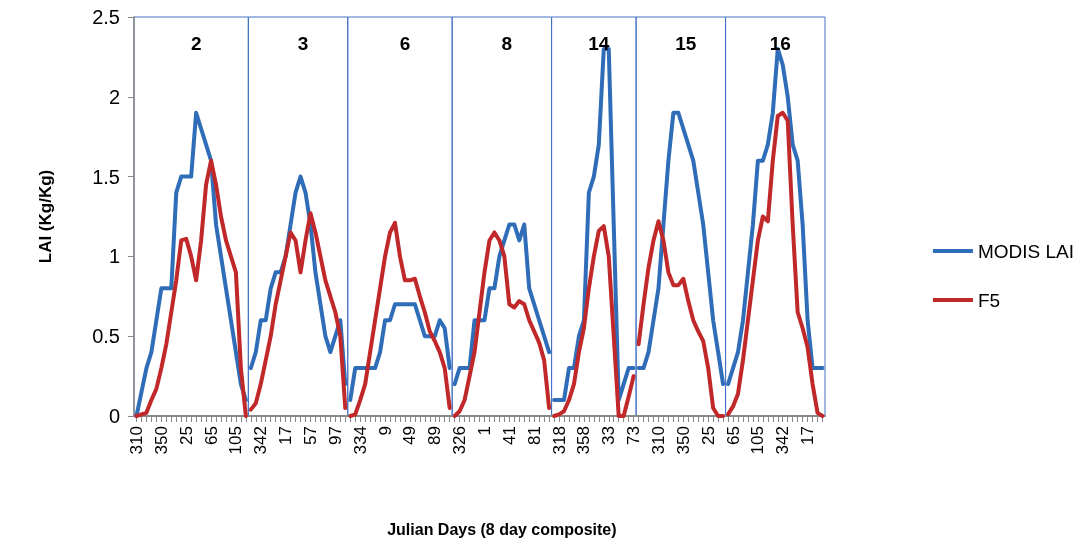 This screenshot has width=1089, height=551. Describe the element at coordinates (509, 435) in the screenshot. I see `x-tick-label: 41` at that location.